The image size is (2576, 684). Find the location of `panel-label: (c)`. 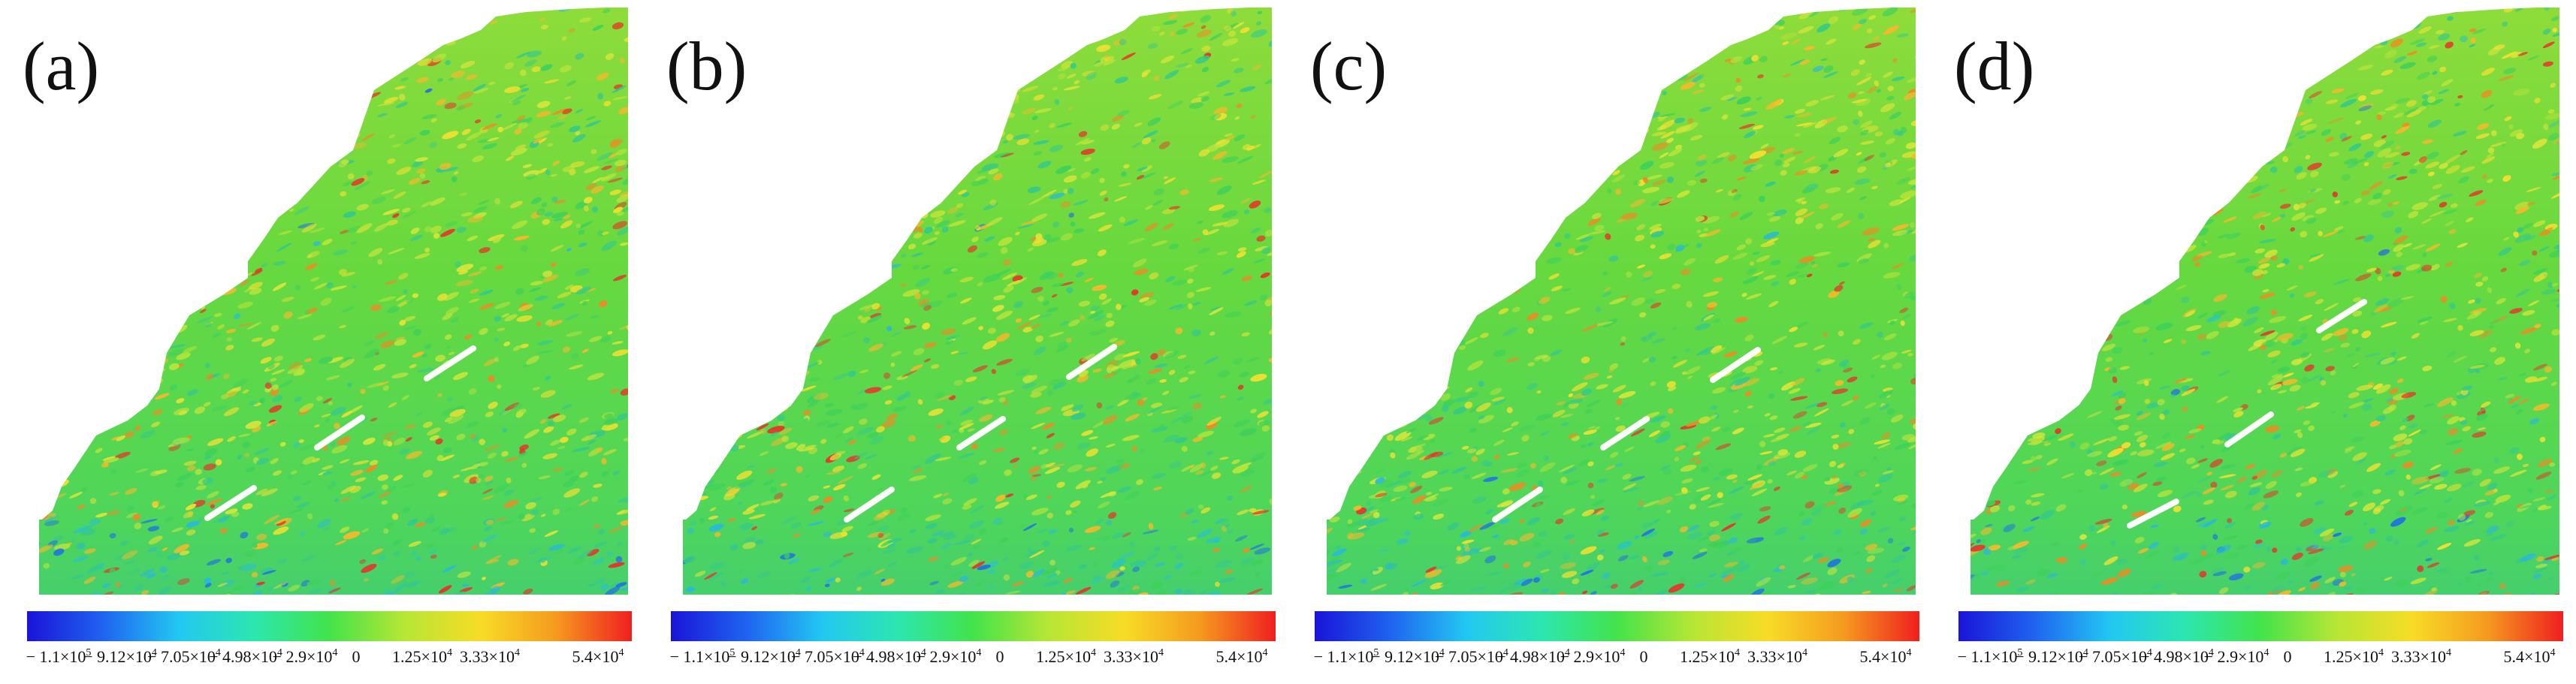

panel-label: (c) is located at coordinates (1349, 66).